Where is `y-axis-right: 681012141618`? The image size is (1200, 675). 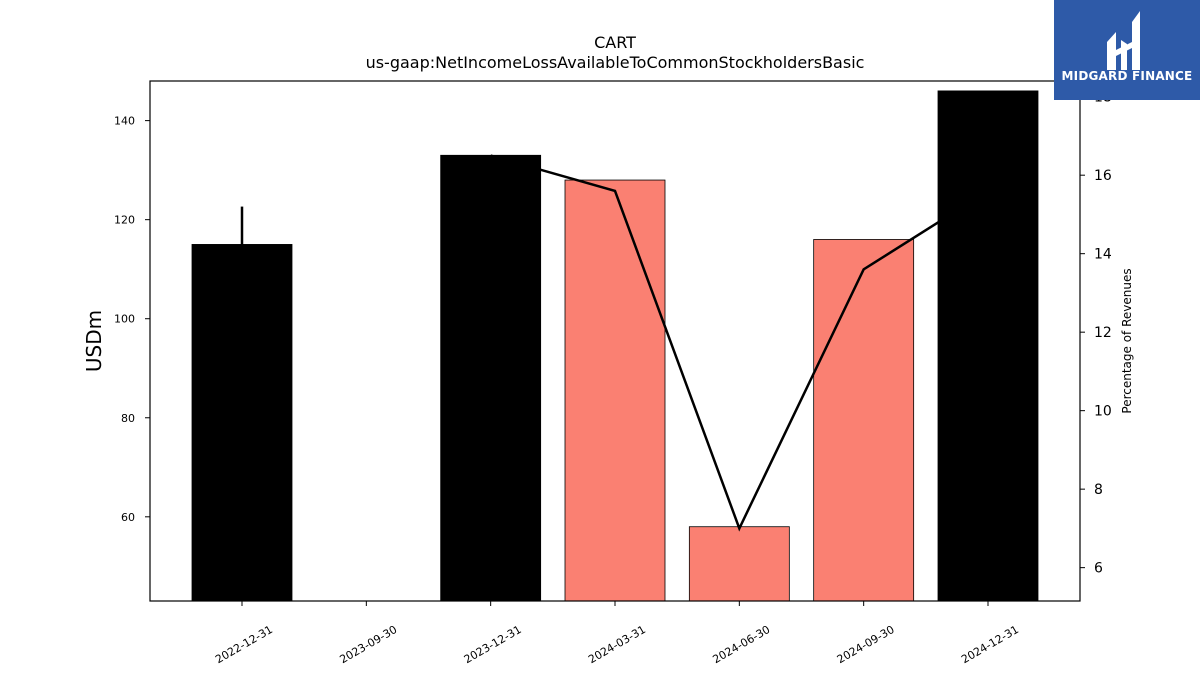
y-axis-right: 681012141618 is located at coordinates (1096, 333).